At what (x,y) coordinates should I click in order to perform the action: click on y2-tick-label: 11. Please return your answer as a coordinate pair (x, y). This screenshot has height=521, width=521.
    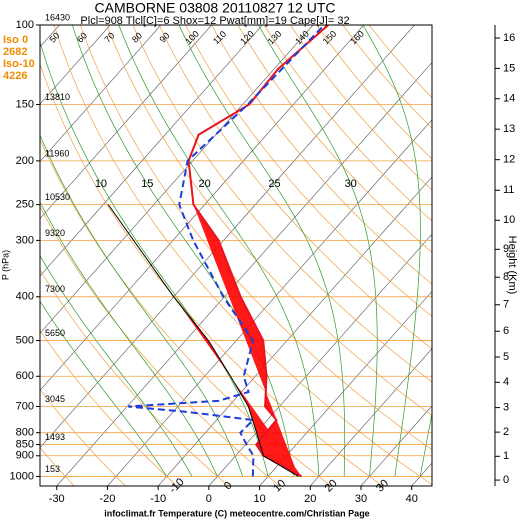
    Looking at the image, I should click on (508, 190).